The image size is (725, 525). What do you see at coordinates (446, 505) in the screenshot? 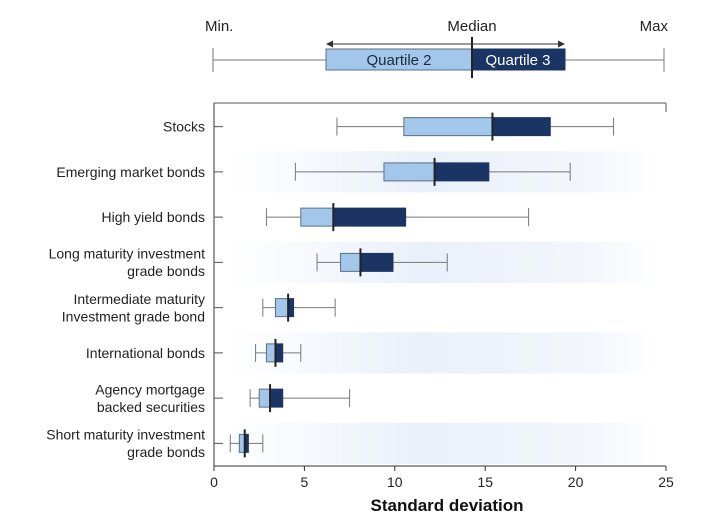
I see `x-axis-title: Standard deviation` at bounding box center [446, 505].